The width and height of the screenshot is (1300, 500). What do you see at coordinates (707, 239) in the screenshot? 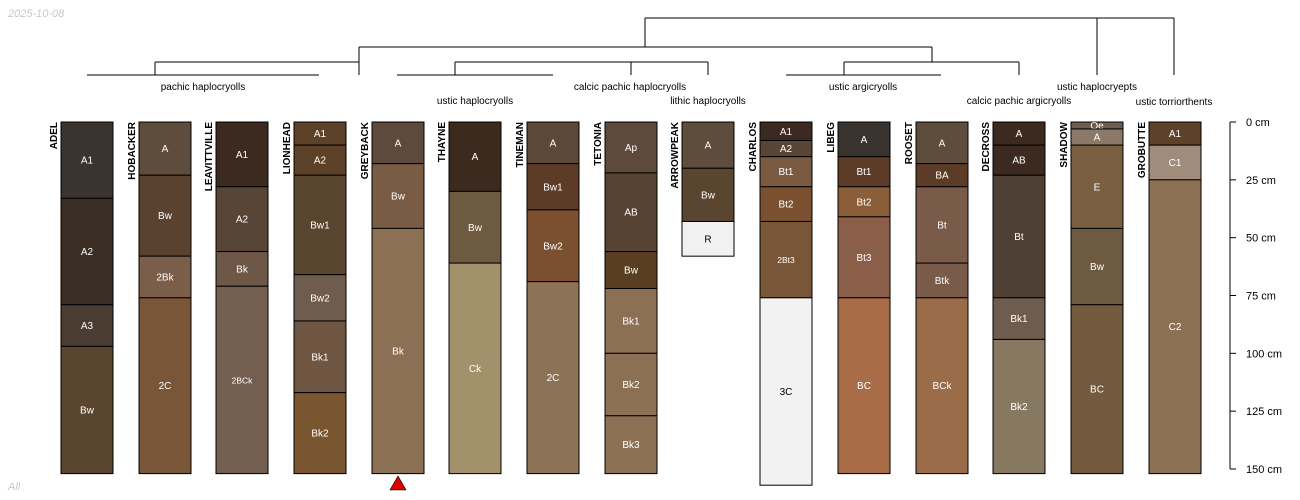
I see `horizon-label: R` at bounding box center [707, 239].